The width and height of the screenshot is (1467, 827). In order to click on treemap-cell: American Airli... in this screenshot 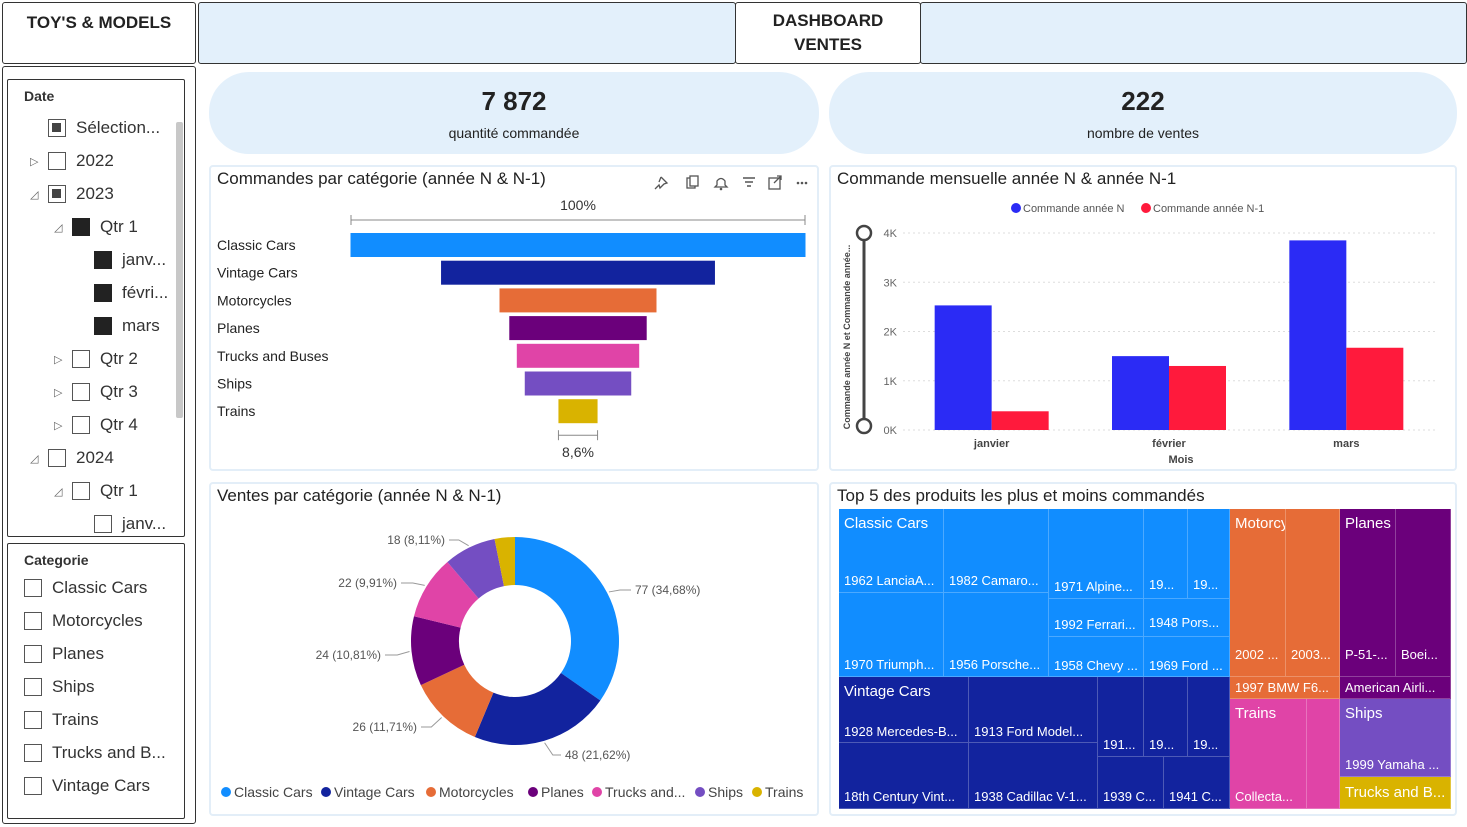, I will do `click(1395, 688)`.